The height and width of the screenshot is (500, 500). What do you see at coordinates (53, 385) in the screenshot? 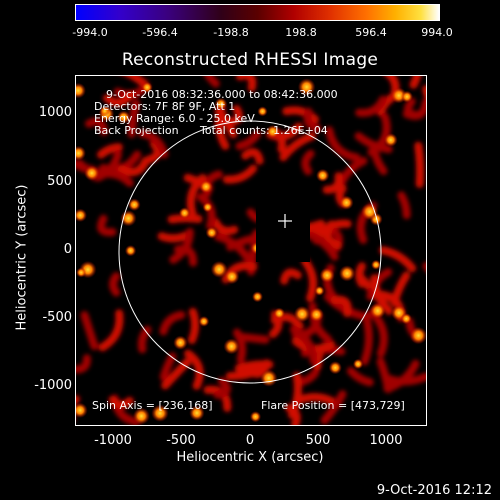
I see `y-tick-label: -1000` at bounding box center [53, 385].